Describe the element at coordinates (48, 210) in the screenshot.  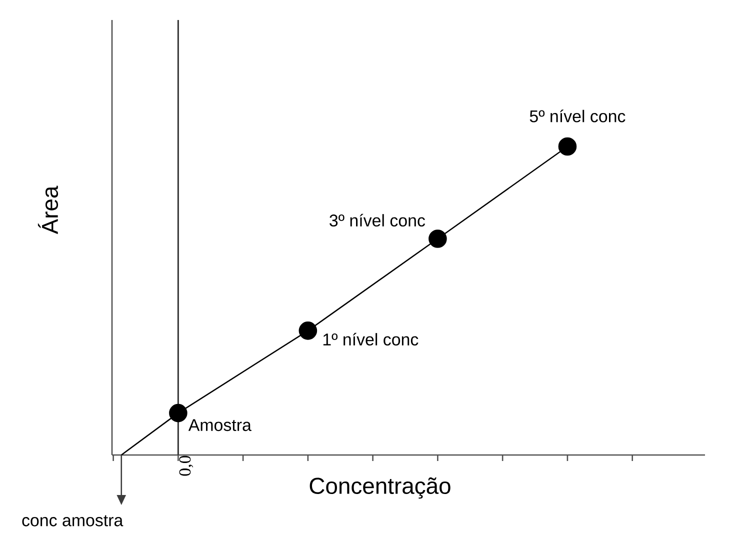
I see `y-axis-title: Área` at that location.